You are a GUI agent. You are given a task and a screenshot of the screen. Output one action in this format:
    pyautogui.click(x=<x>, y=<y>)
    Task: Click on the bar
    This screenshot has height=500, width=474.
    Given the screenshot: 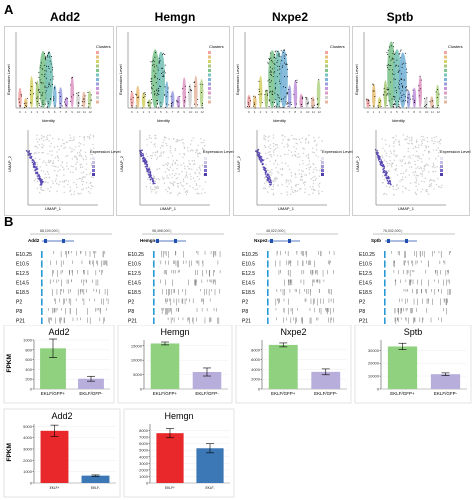 What is the action you would take?
    pyautogui.click(x=402, y=367)
    